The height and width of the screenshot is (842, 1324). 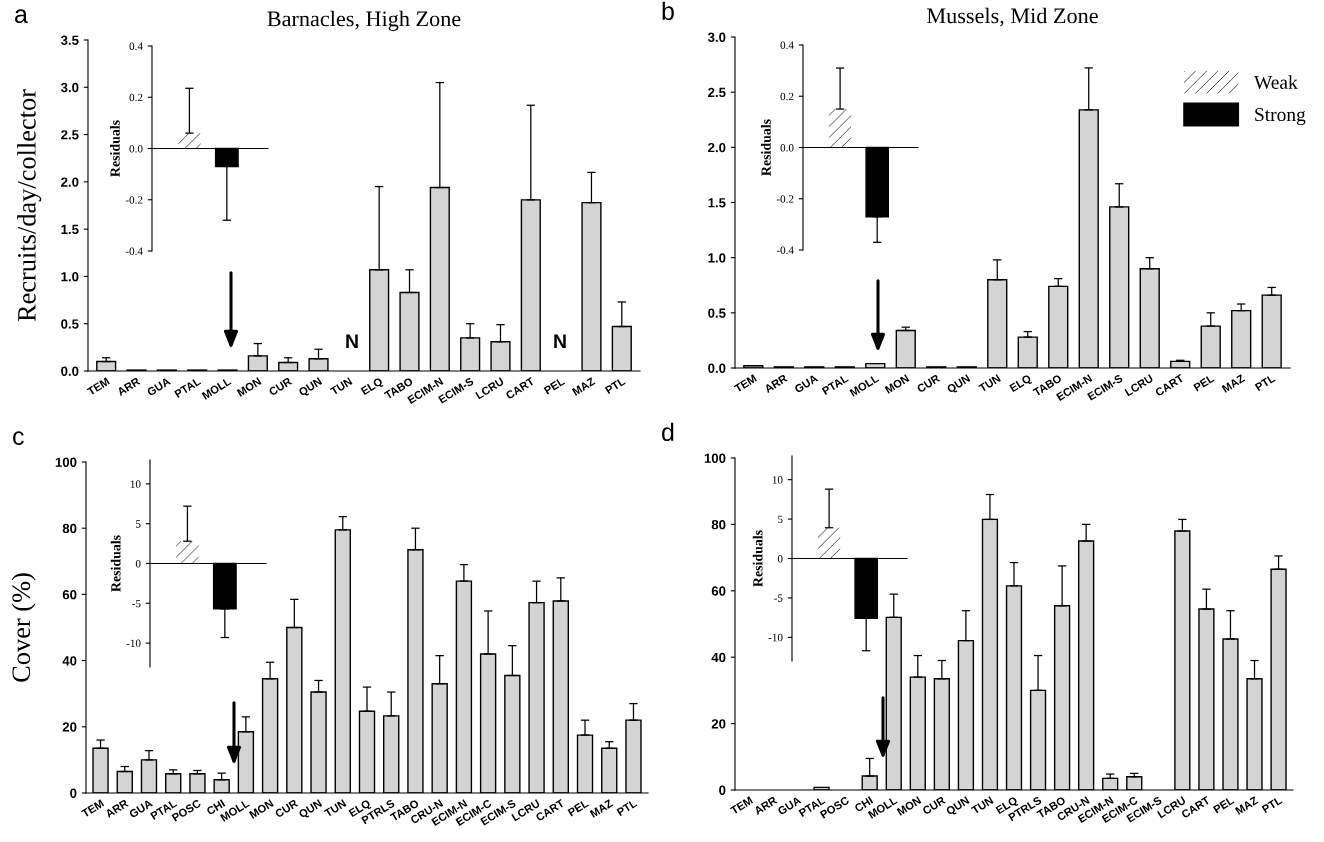 I want to click on legend-label: Strong, so click(x=1280, y=117).